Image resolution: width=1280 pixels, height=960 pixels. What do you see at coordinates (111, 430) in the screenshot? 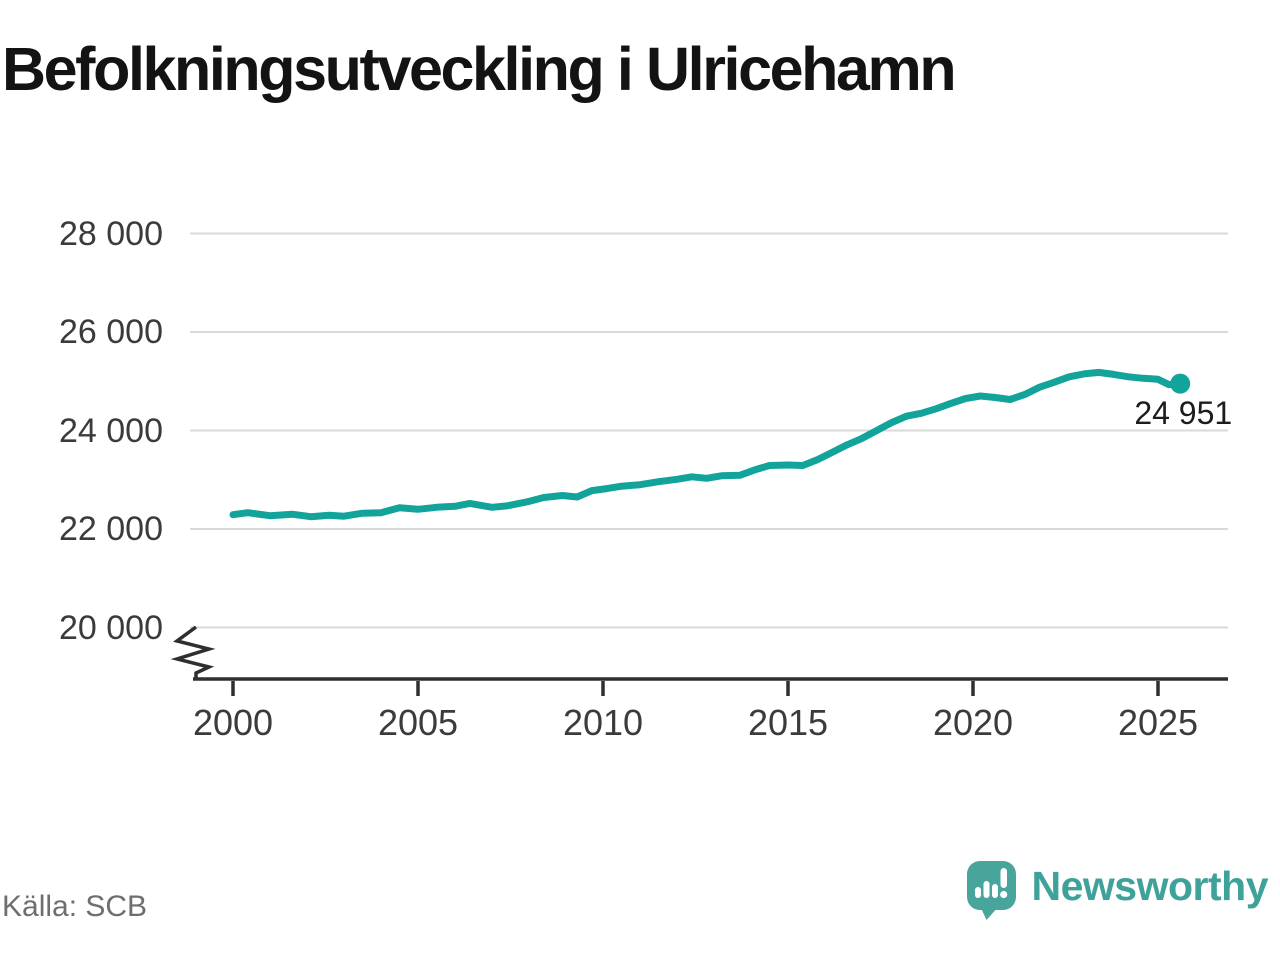
I see `y-tick-label: 24 000` at bounding box center [111, 430].